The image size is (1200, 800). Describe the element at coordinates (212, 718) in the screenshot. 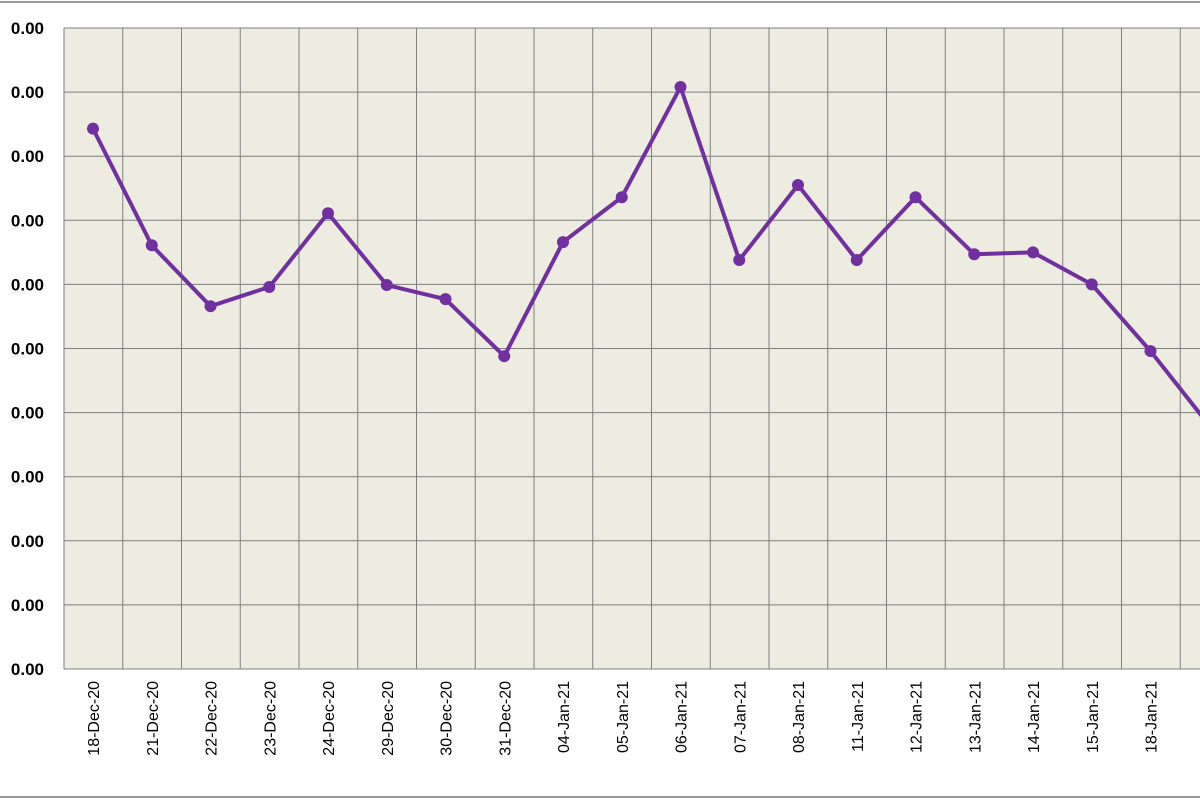

I see `x-tick-label: 22-Dec-20` at that location.